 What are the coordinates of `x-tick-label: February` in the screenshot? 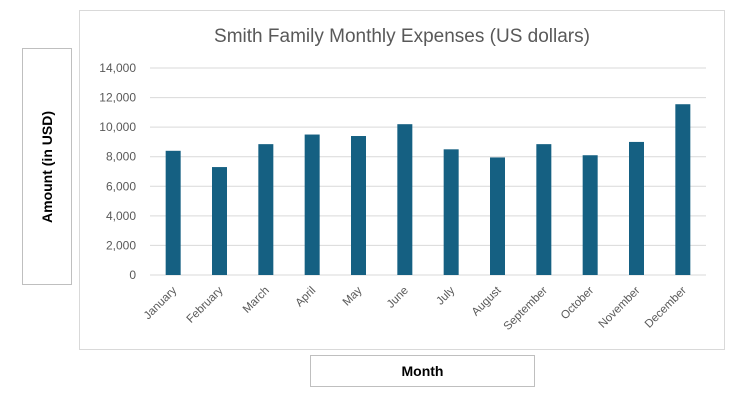 It's located at (205, 304).